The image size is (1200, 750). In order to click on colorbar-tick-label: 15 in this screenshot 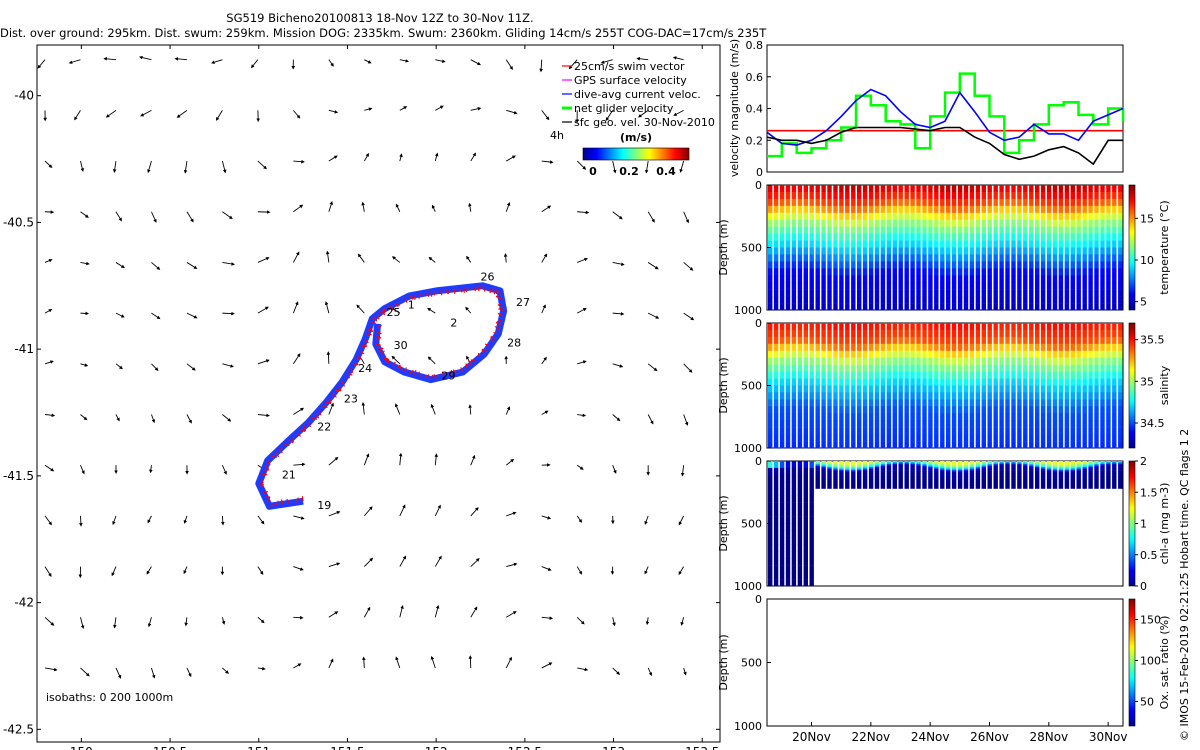, I will do `click(1147, 218)`.